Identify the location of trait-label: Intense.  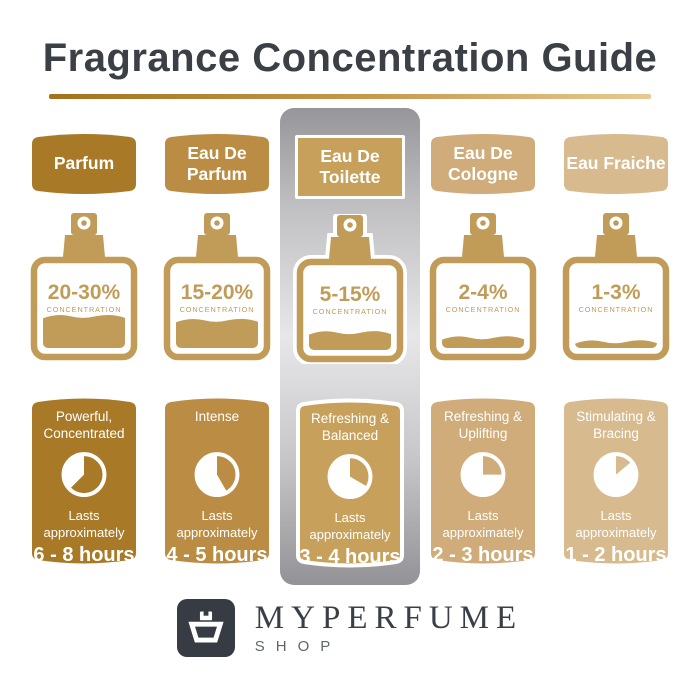
(217, 416).